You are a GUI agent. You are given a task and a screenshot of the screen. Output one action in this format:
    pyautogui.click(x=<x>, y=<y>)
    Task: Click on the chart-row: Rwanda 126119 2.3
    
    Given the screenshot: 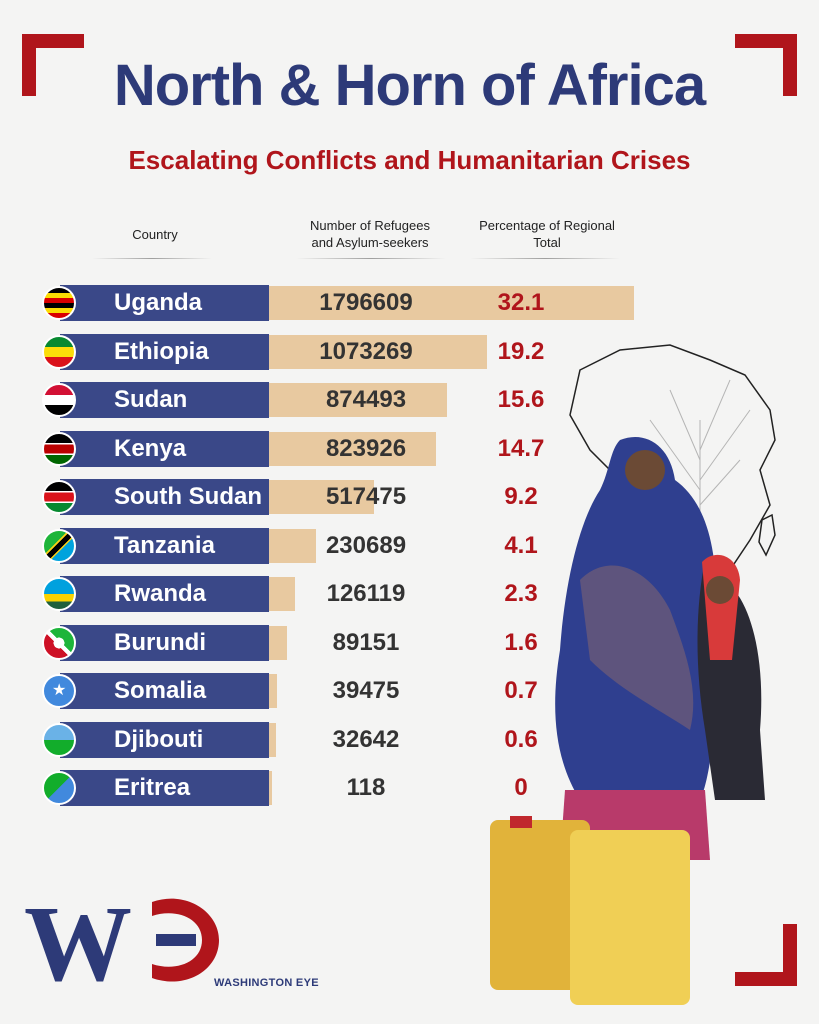 What is the action you would take?
    pyautogui.click(x=409, y=594)
    